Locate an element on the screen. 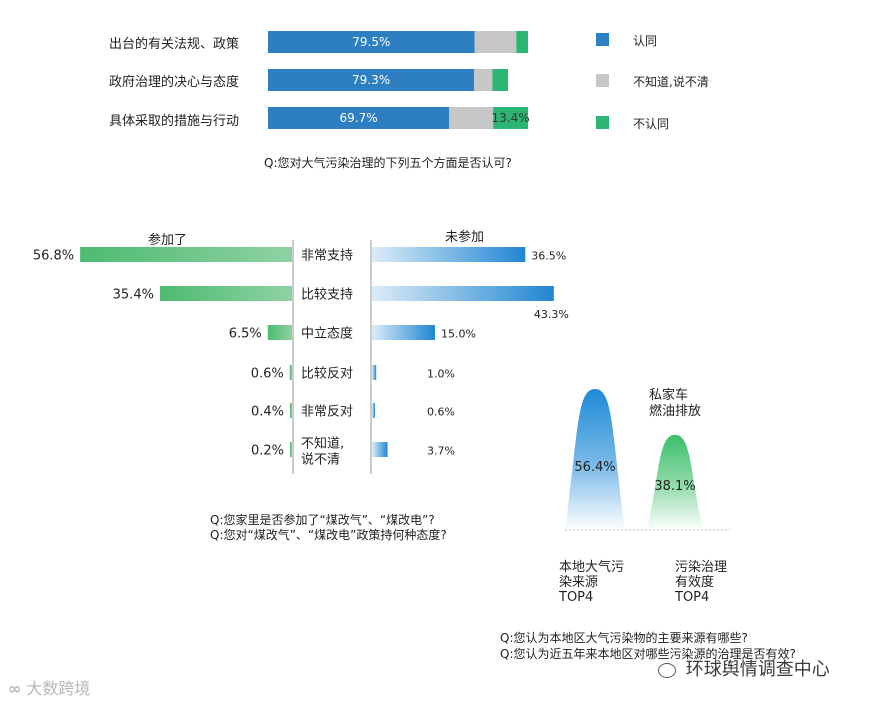 This screenshot has width=878, height=701. category-label: 比较支持 is located at coordinates (327, 295).